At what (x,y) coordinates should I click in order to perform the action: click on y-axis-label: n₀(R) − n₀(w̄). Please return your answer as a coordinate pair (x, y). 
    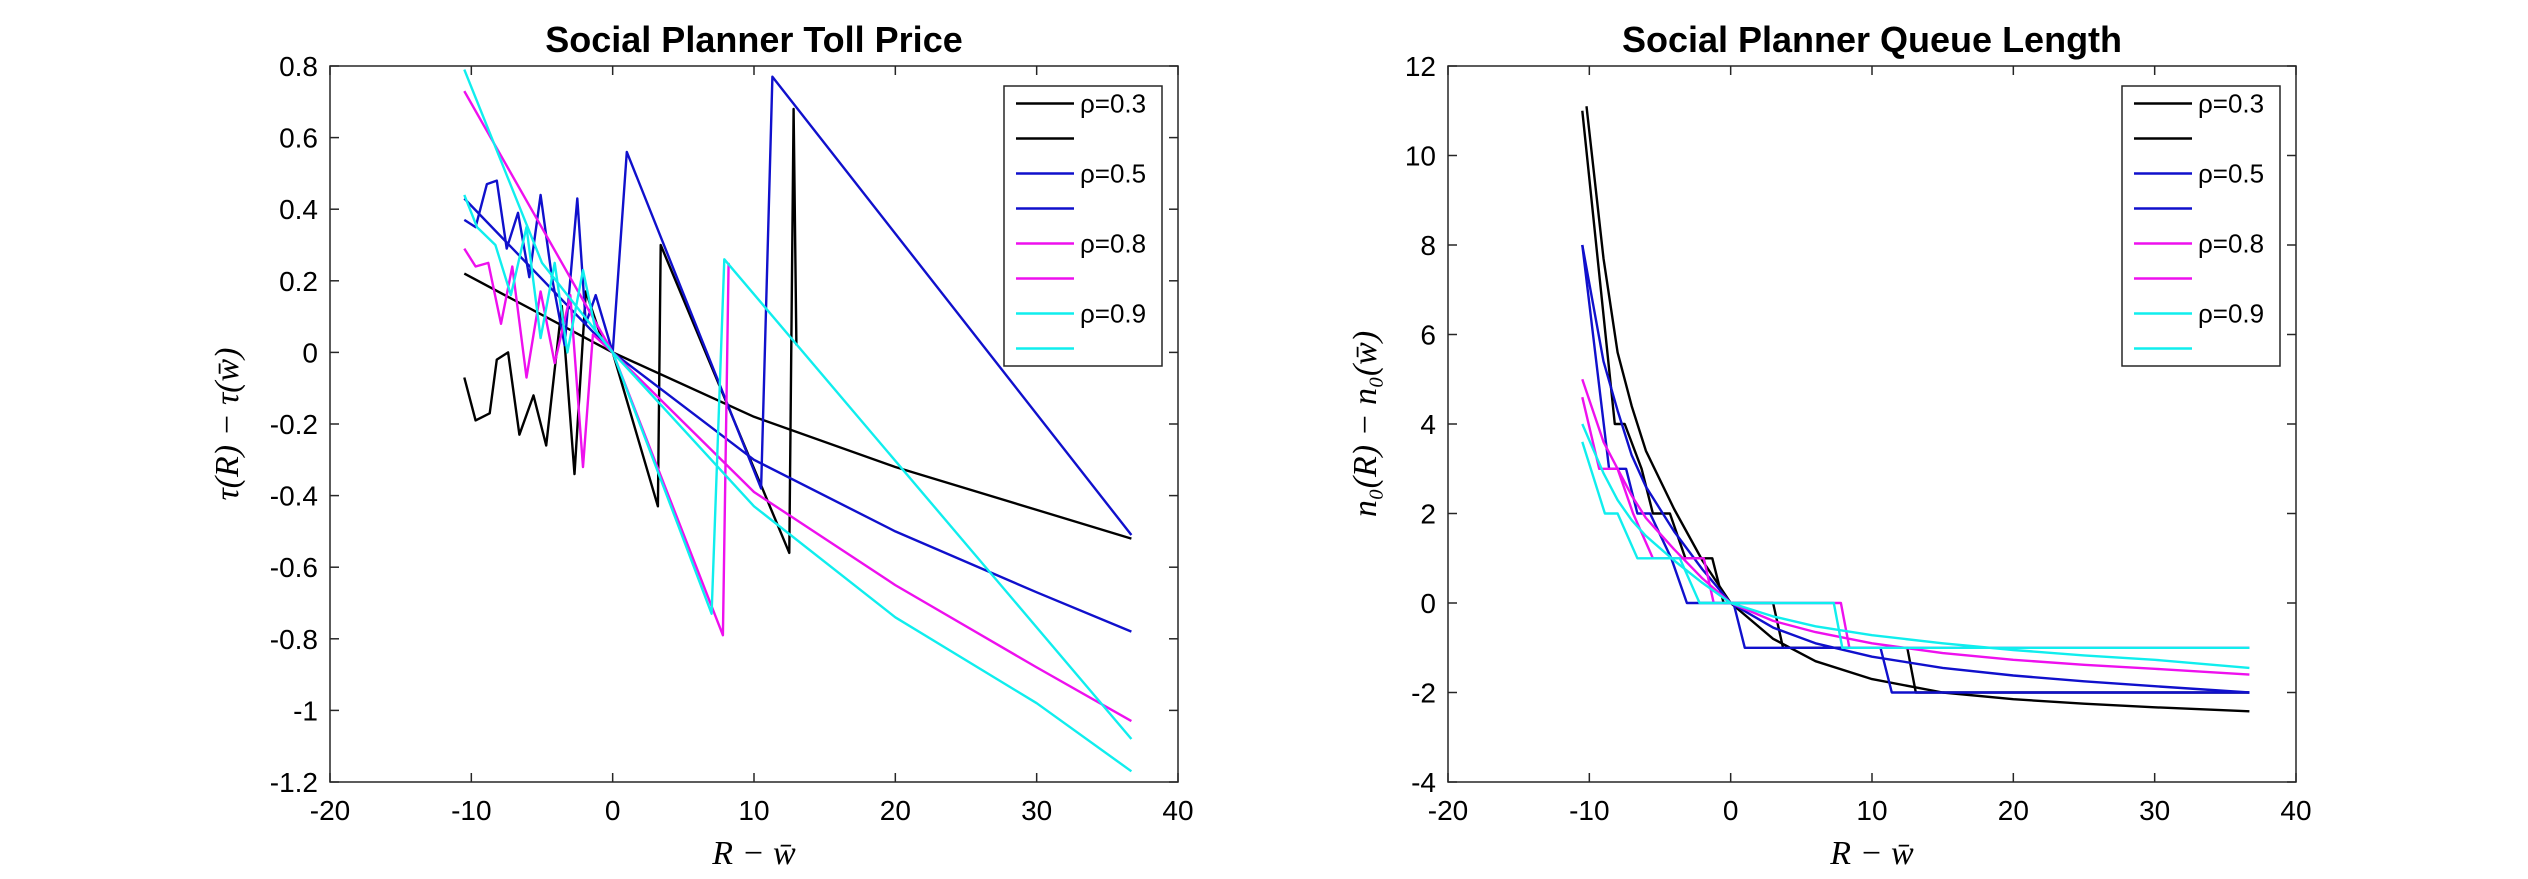
    Looking at the image, I should click on (1365, 424).